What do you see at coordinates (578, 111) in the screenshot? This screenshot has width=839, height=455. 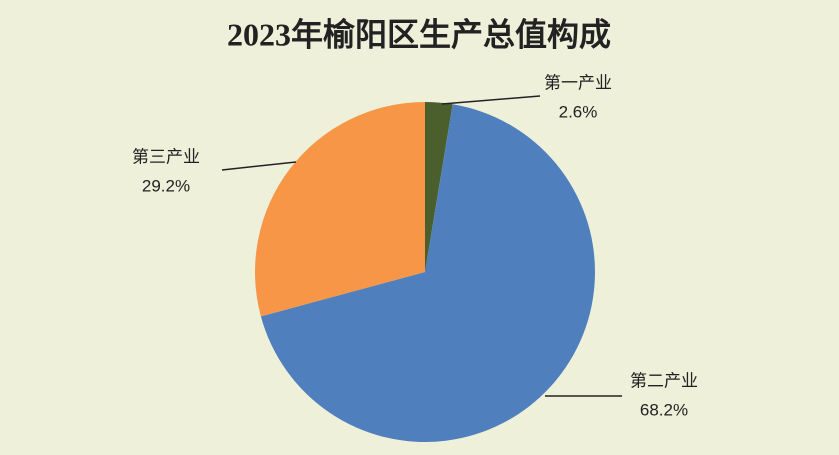 I see `slice-value-label: 2.6%` at bounding box center [578, 111].